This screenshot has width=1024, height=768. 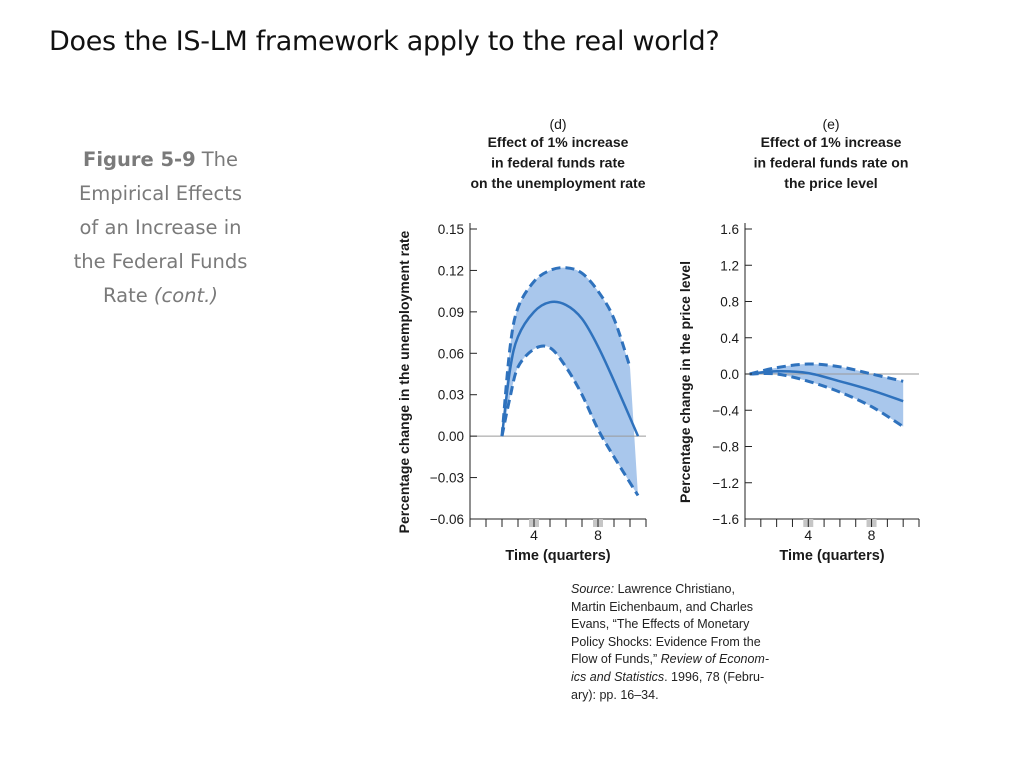 I want to click on y-tick-label: −0.03, so click(x=447, y=478).